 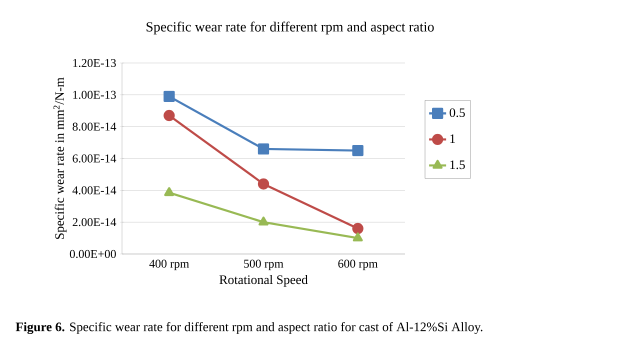 I want to click on x-tick-label: 500 rpm, so click(x=264, y=265).